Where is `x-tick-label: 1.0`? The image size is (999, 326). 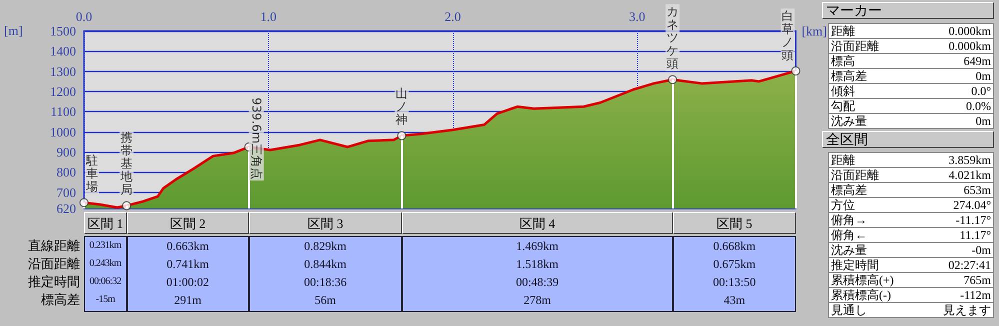 x-tick-label: 1.0 is located at coordinates (268, 16).